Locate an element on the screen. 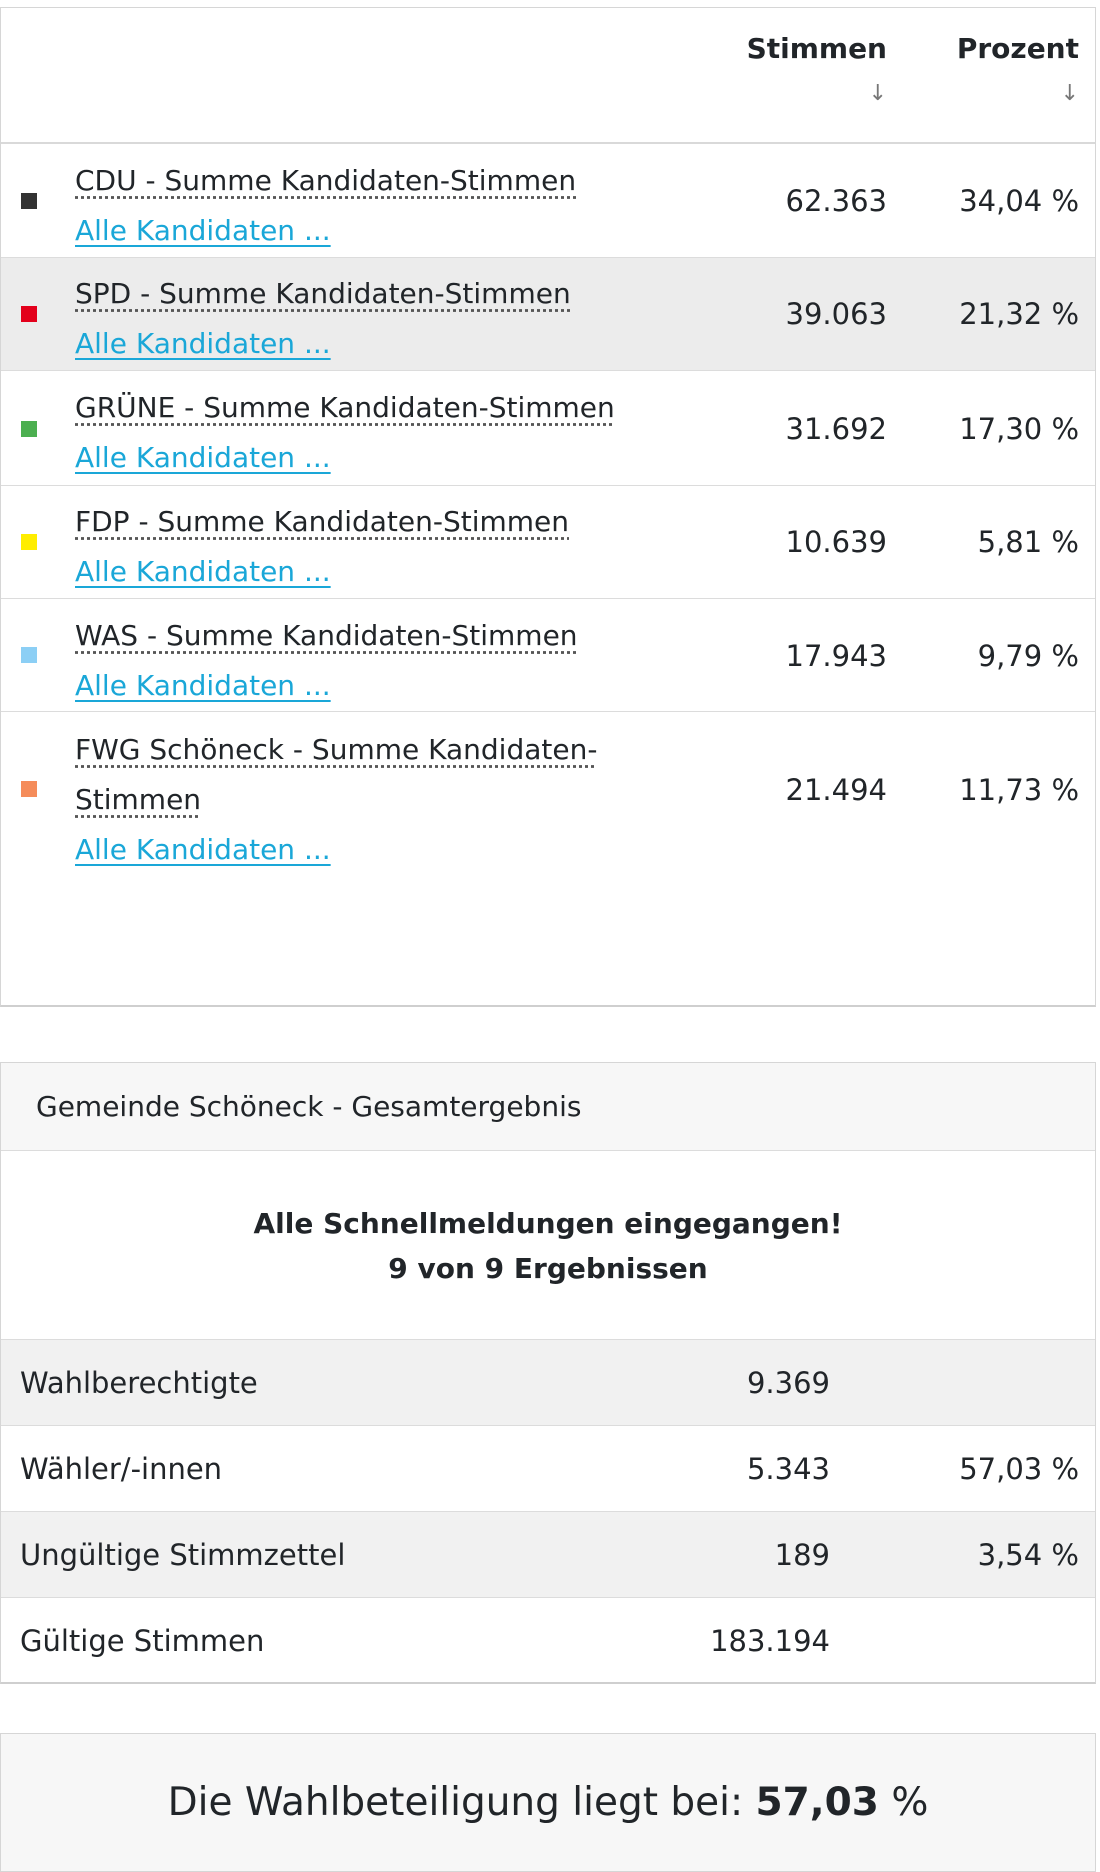 Image resolution: width=1100 pixels, height=1872 pixels. summary-row-valid-votes: Gültige Stimmen 183.194 is located at coordinates (548, 1640).